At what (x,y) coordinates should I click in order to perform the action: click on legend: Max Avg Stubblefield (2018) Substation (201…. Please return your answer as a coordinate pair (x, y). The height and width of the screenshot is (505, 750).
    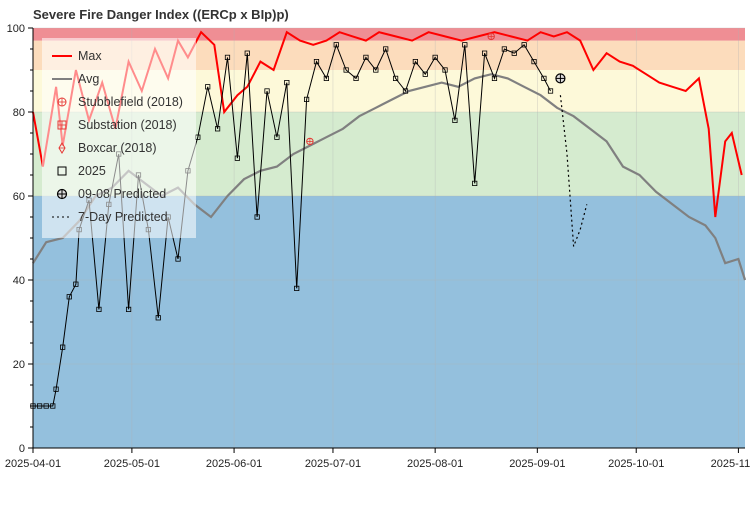
    Looking at the image, I should click on (119, 138).